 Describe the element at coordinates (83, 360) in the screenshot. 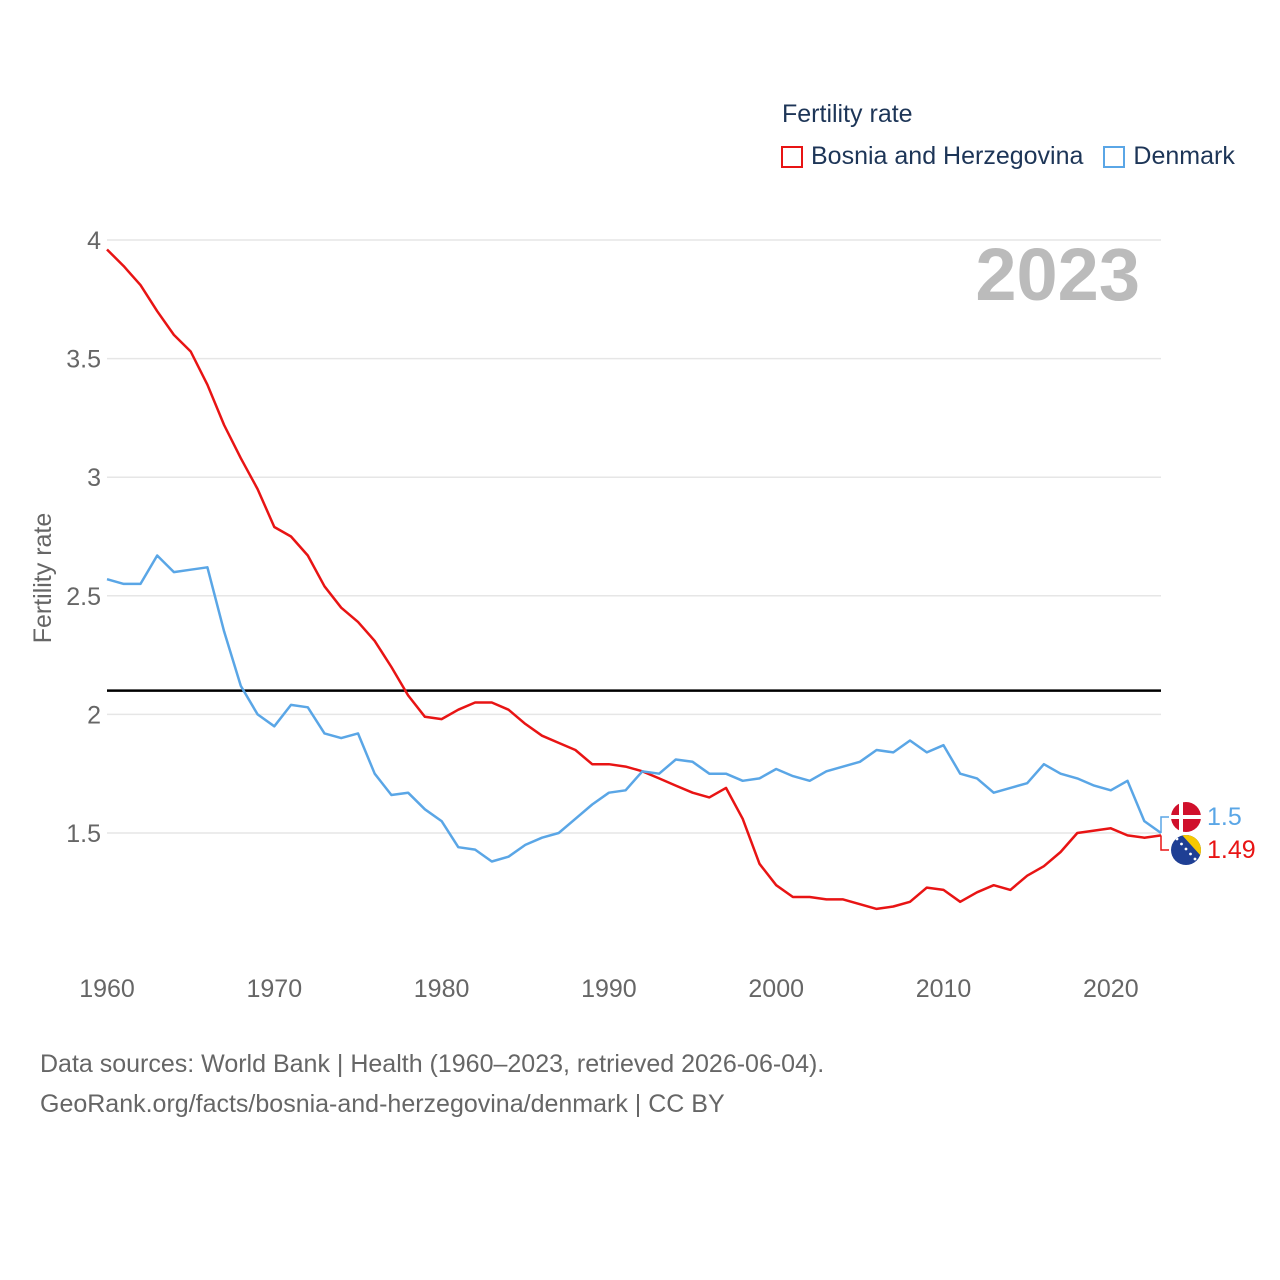

I see `y-tick-label: 3.5` at that location.